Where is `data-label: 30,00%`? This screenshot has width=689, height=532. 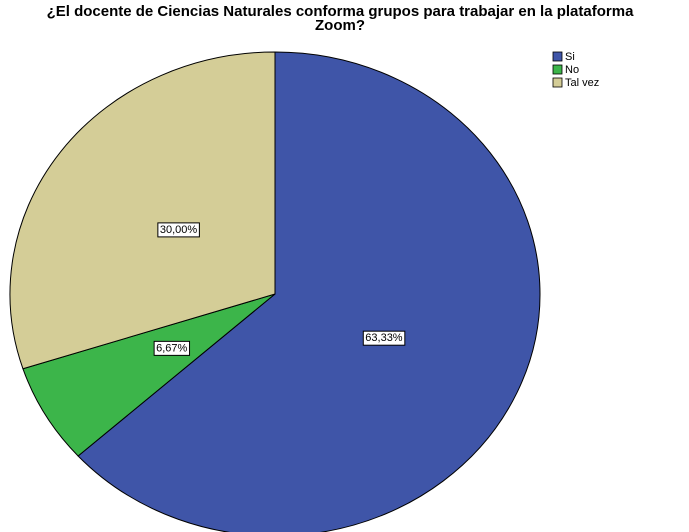
data-label: 30,00% is located at coordinates (179, 230).